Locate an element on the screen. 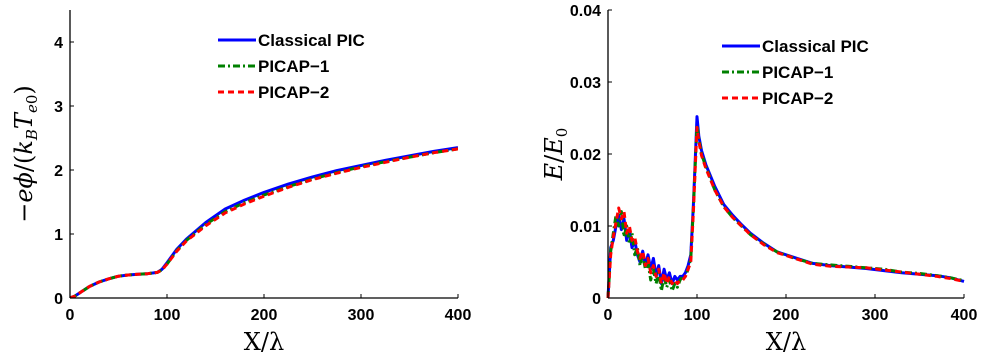 Image resolution: width=988 pixels, height=357 pixels. y-tick-label: 2 is located at coordinates (58, 171).